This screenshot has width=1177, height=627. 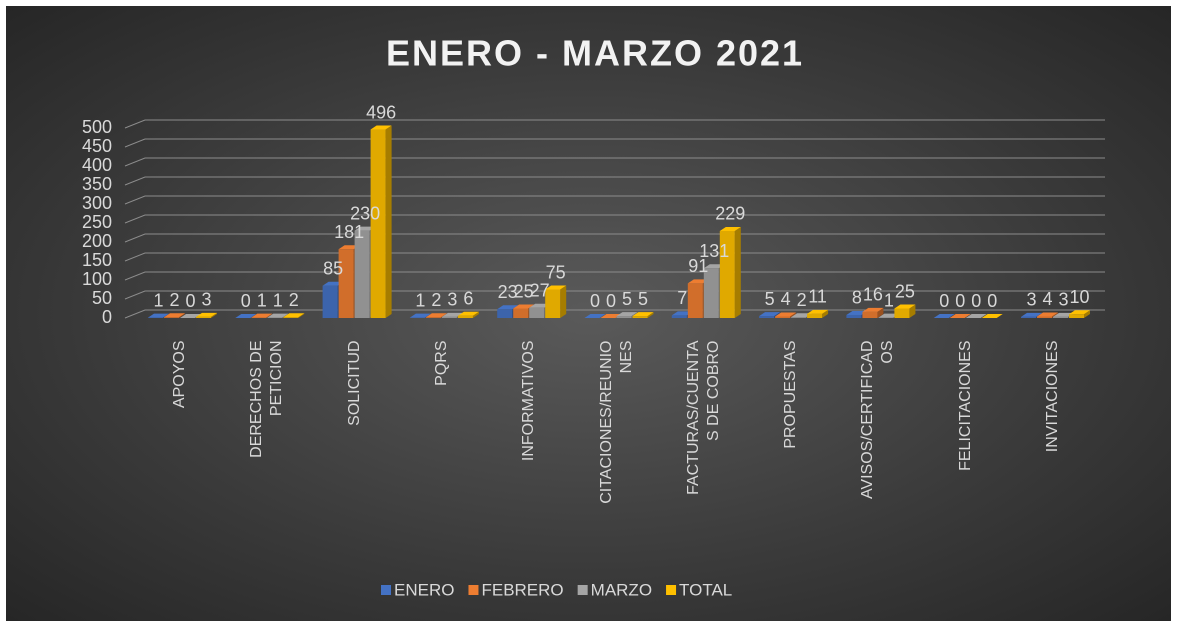 What do you see at coordinates (468, 298) in the screenshot?
I see `data-label: 6` at bounding box center [468, 298].